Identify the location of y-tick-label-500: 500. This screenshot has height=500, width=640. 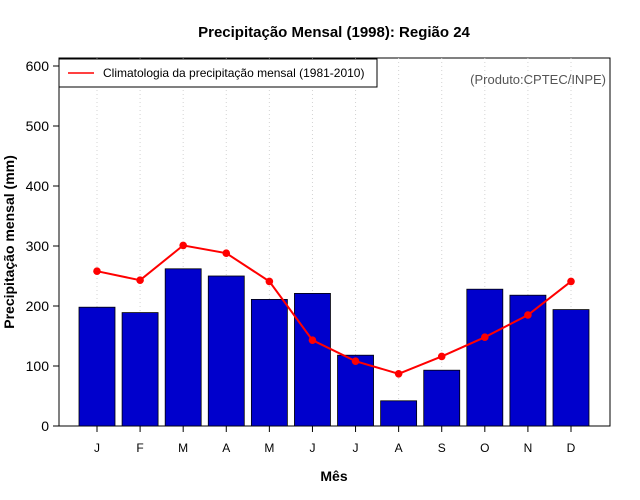
(38, 126).